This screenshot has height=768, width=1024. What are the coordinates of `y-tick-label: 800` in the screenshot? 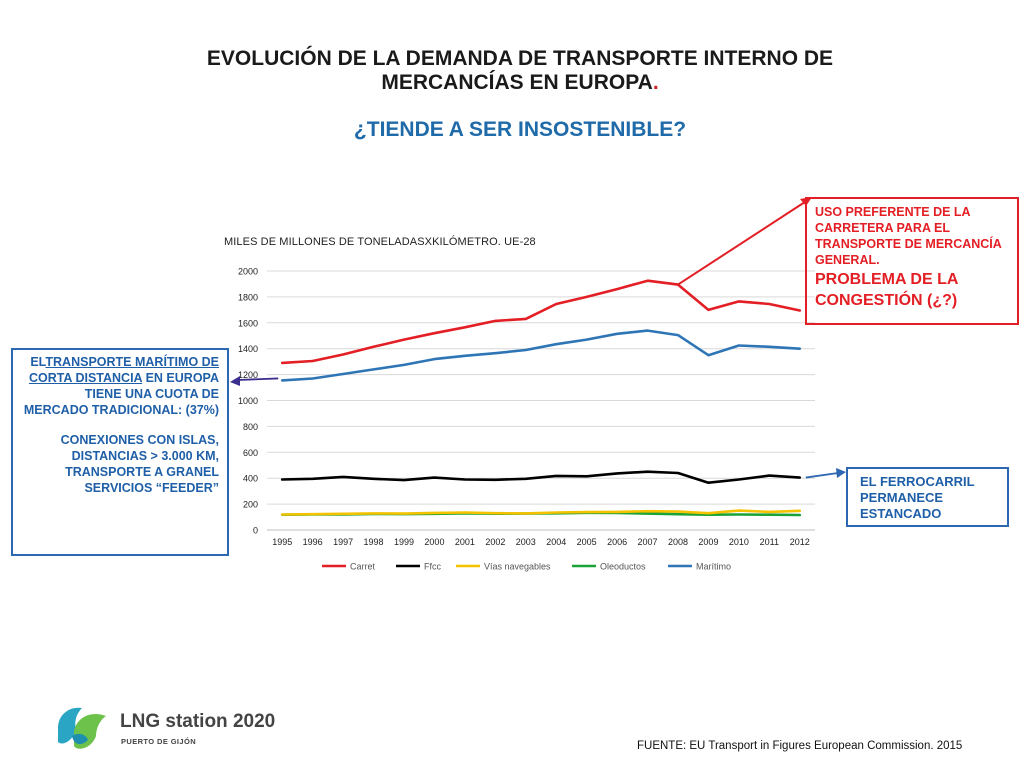 It's located at (250, 427).